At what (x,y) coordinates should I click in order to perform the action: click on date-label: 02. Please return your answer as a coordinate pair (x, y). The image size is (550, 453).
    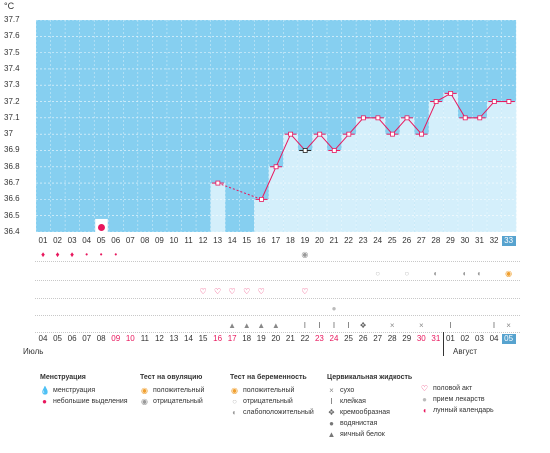
    Looking at the image, I should click on (465, 338).